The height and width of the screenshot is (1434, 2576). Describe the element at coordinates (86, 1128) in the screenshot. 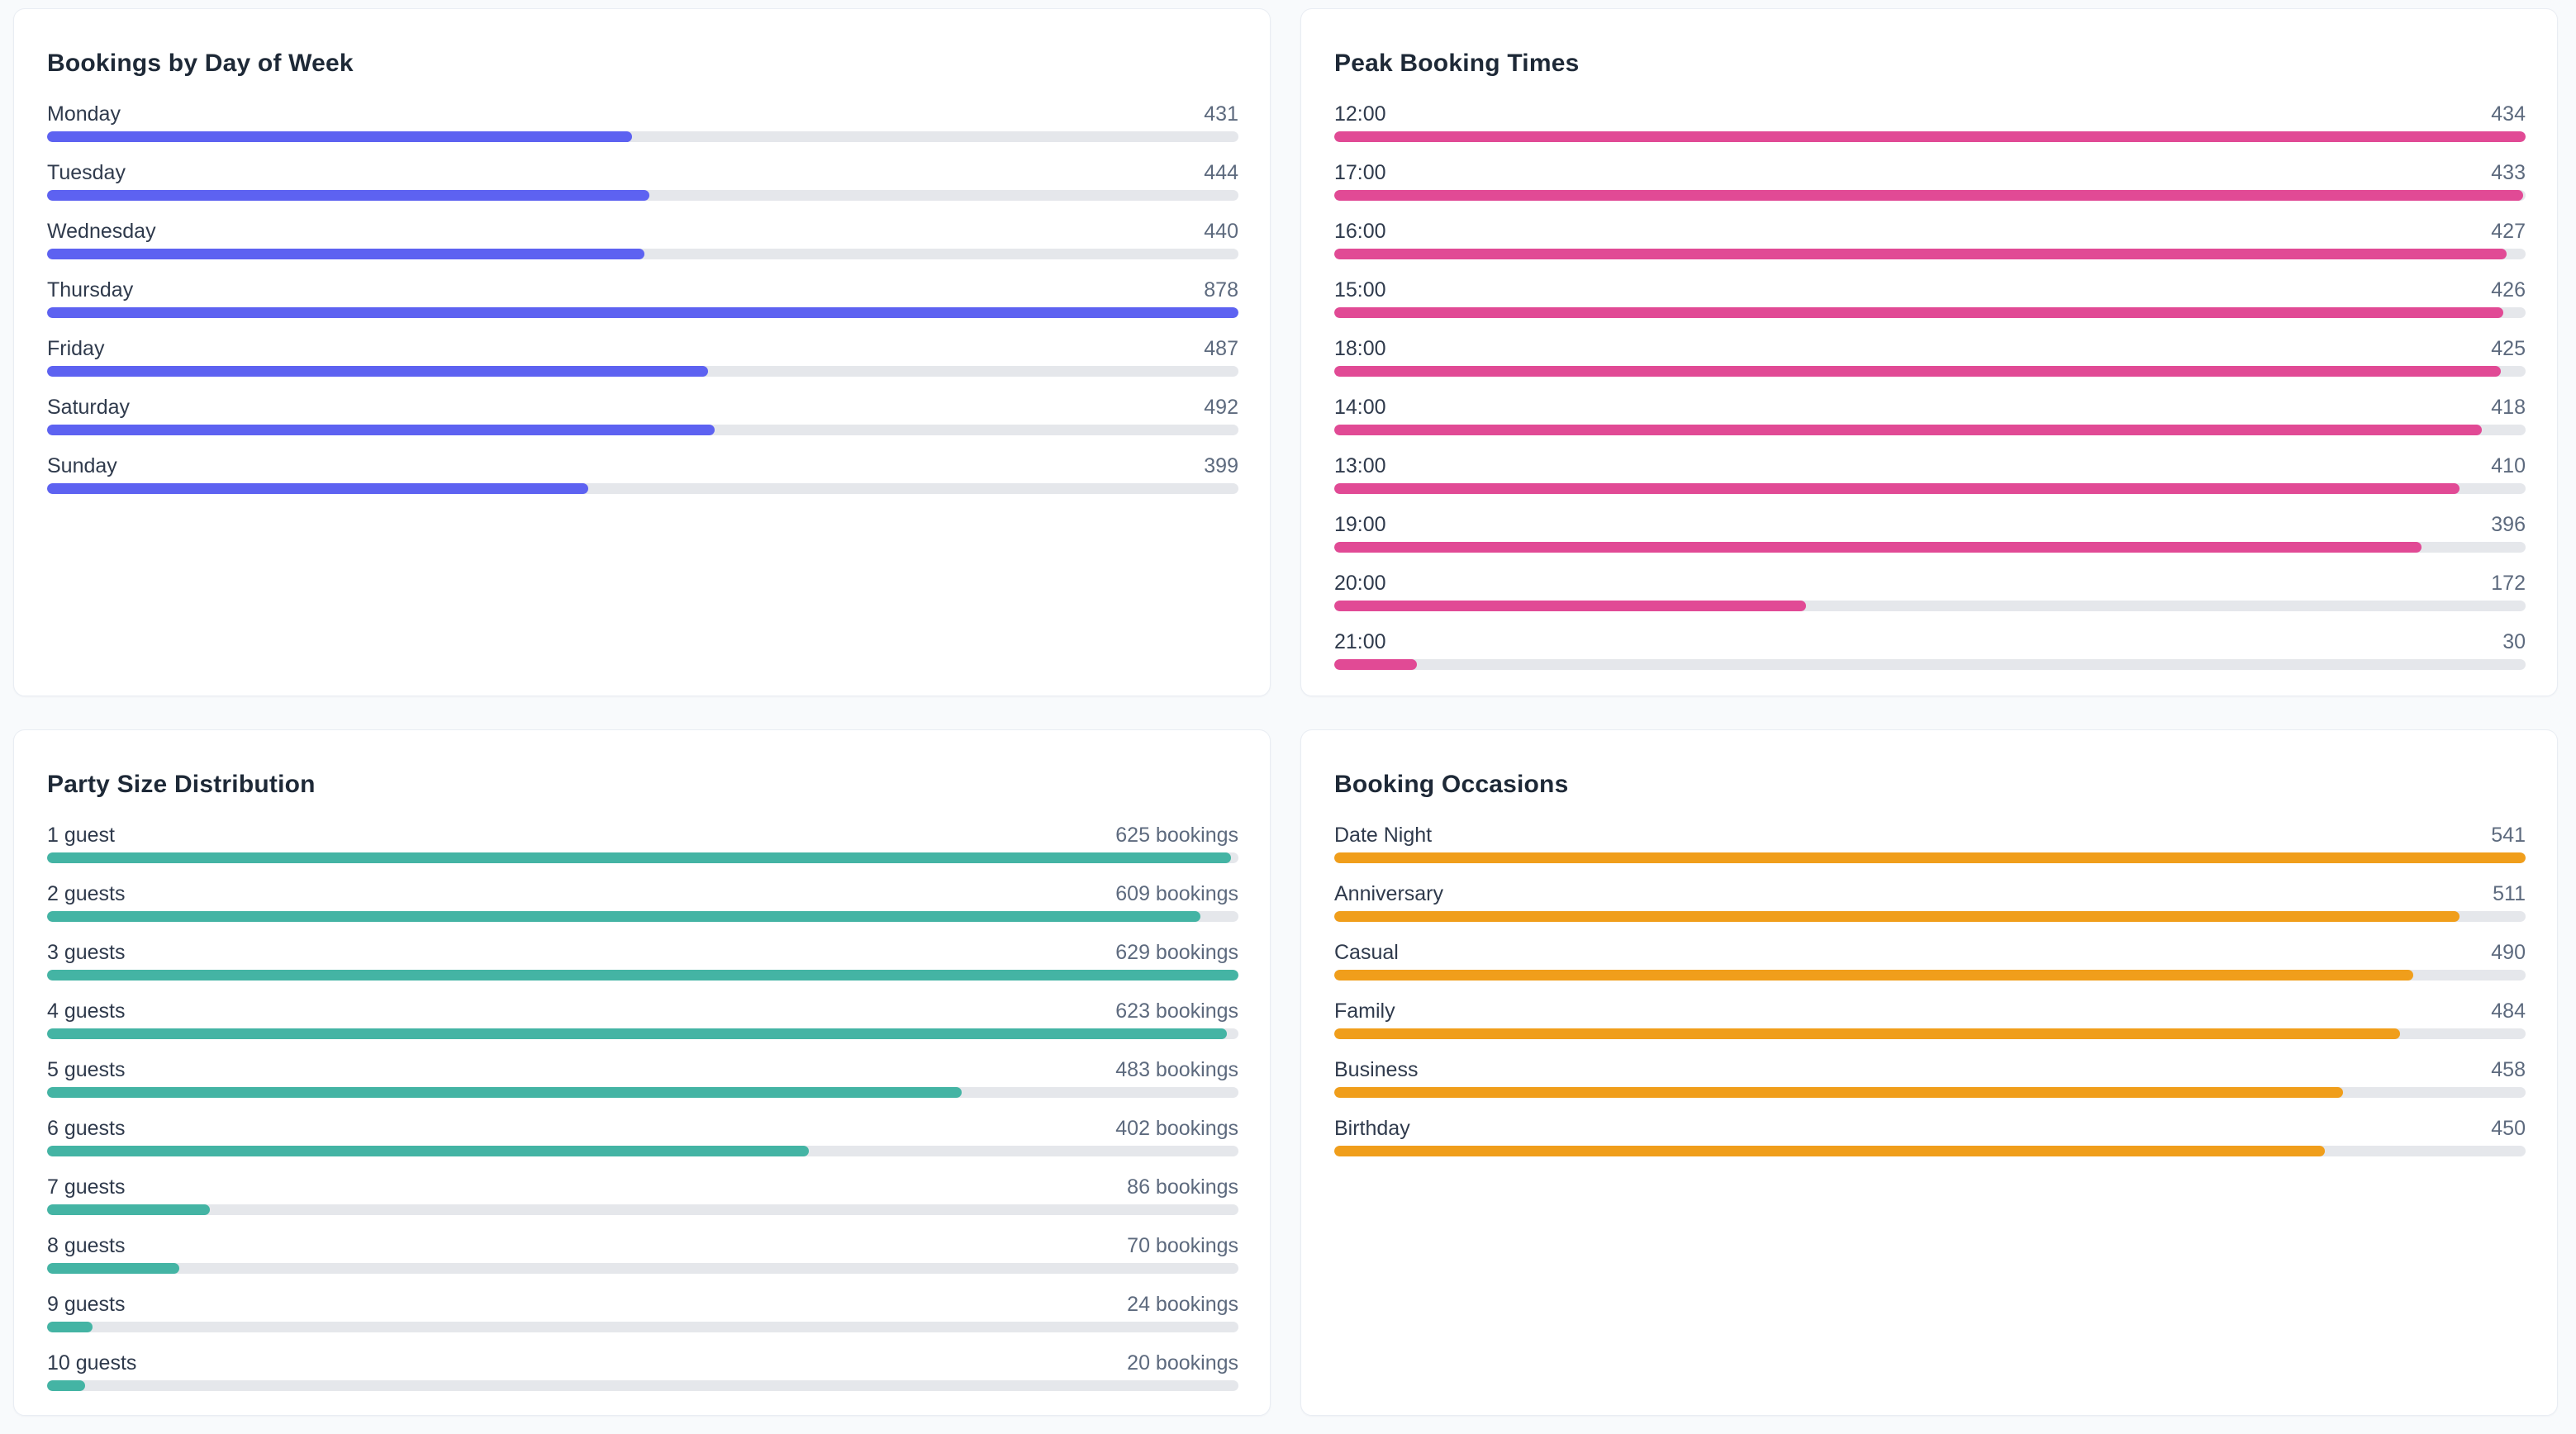

I see `row-label: 6 guests` at that location.